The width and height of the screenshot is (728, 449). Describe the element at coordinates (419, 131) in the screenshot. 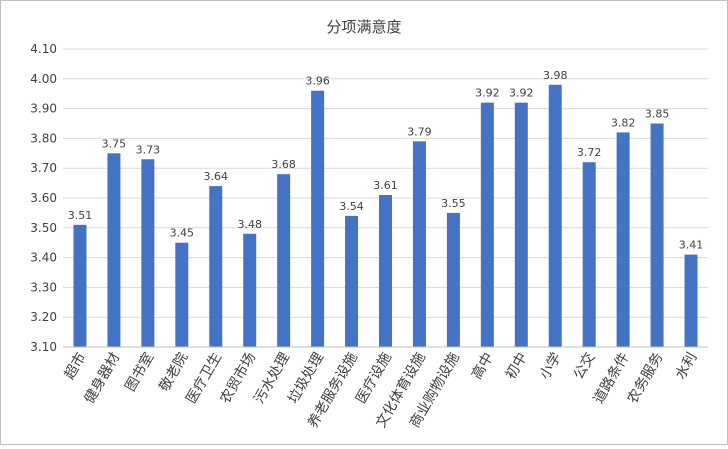

I see `data-label: 3.79` at that location.